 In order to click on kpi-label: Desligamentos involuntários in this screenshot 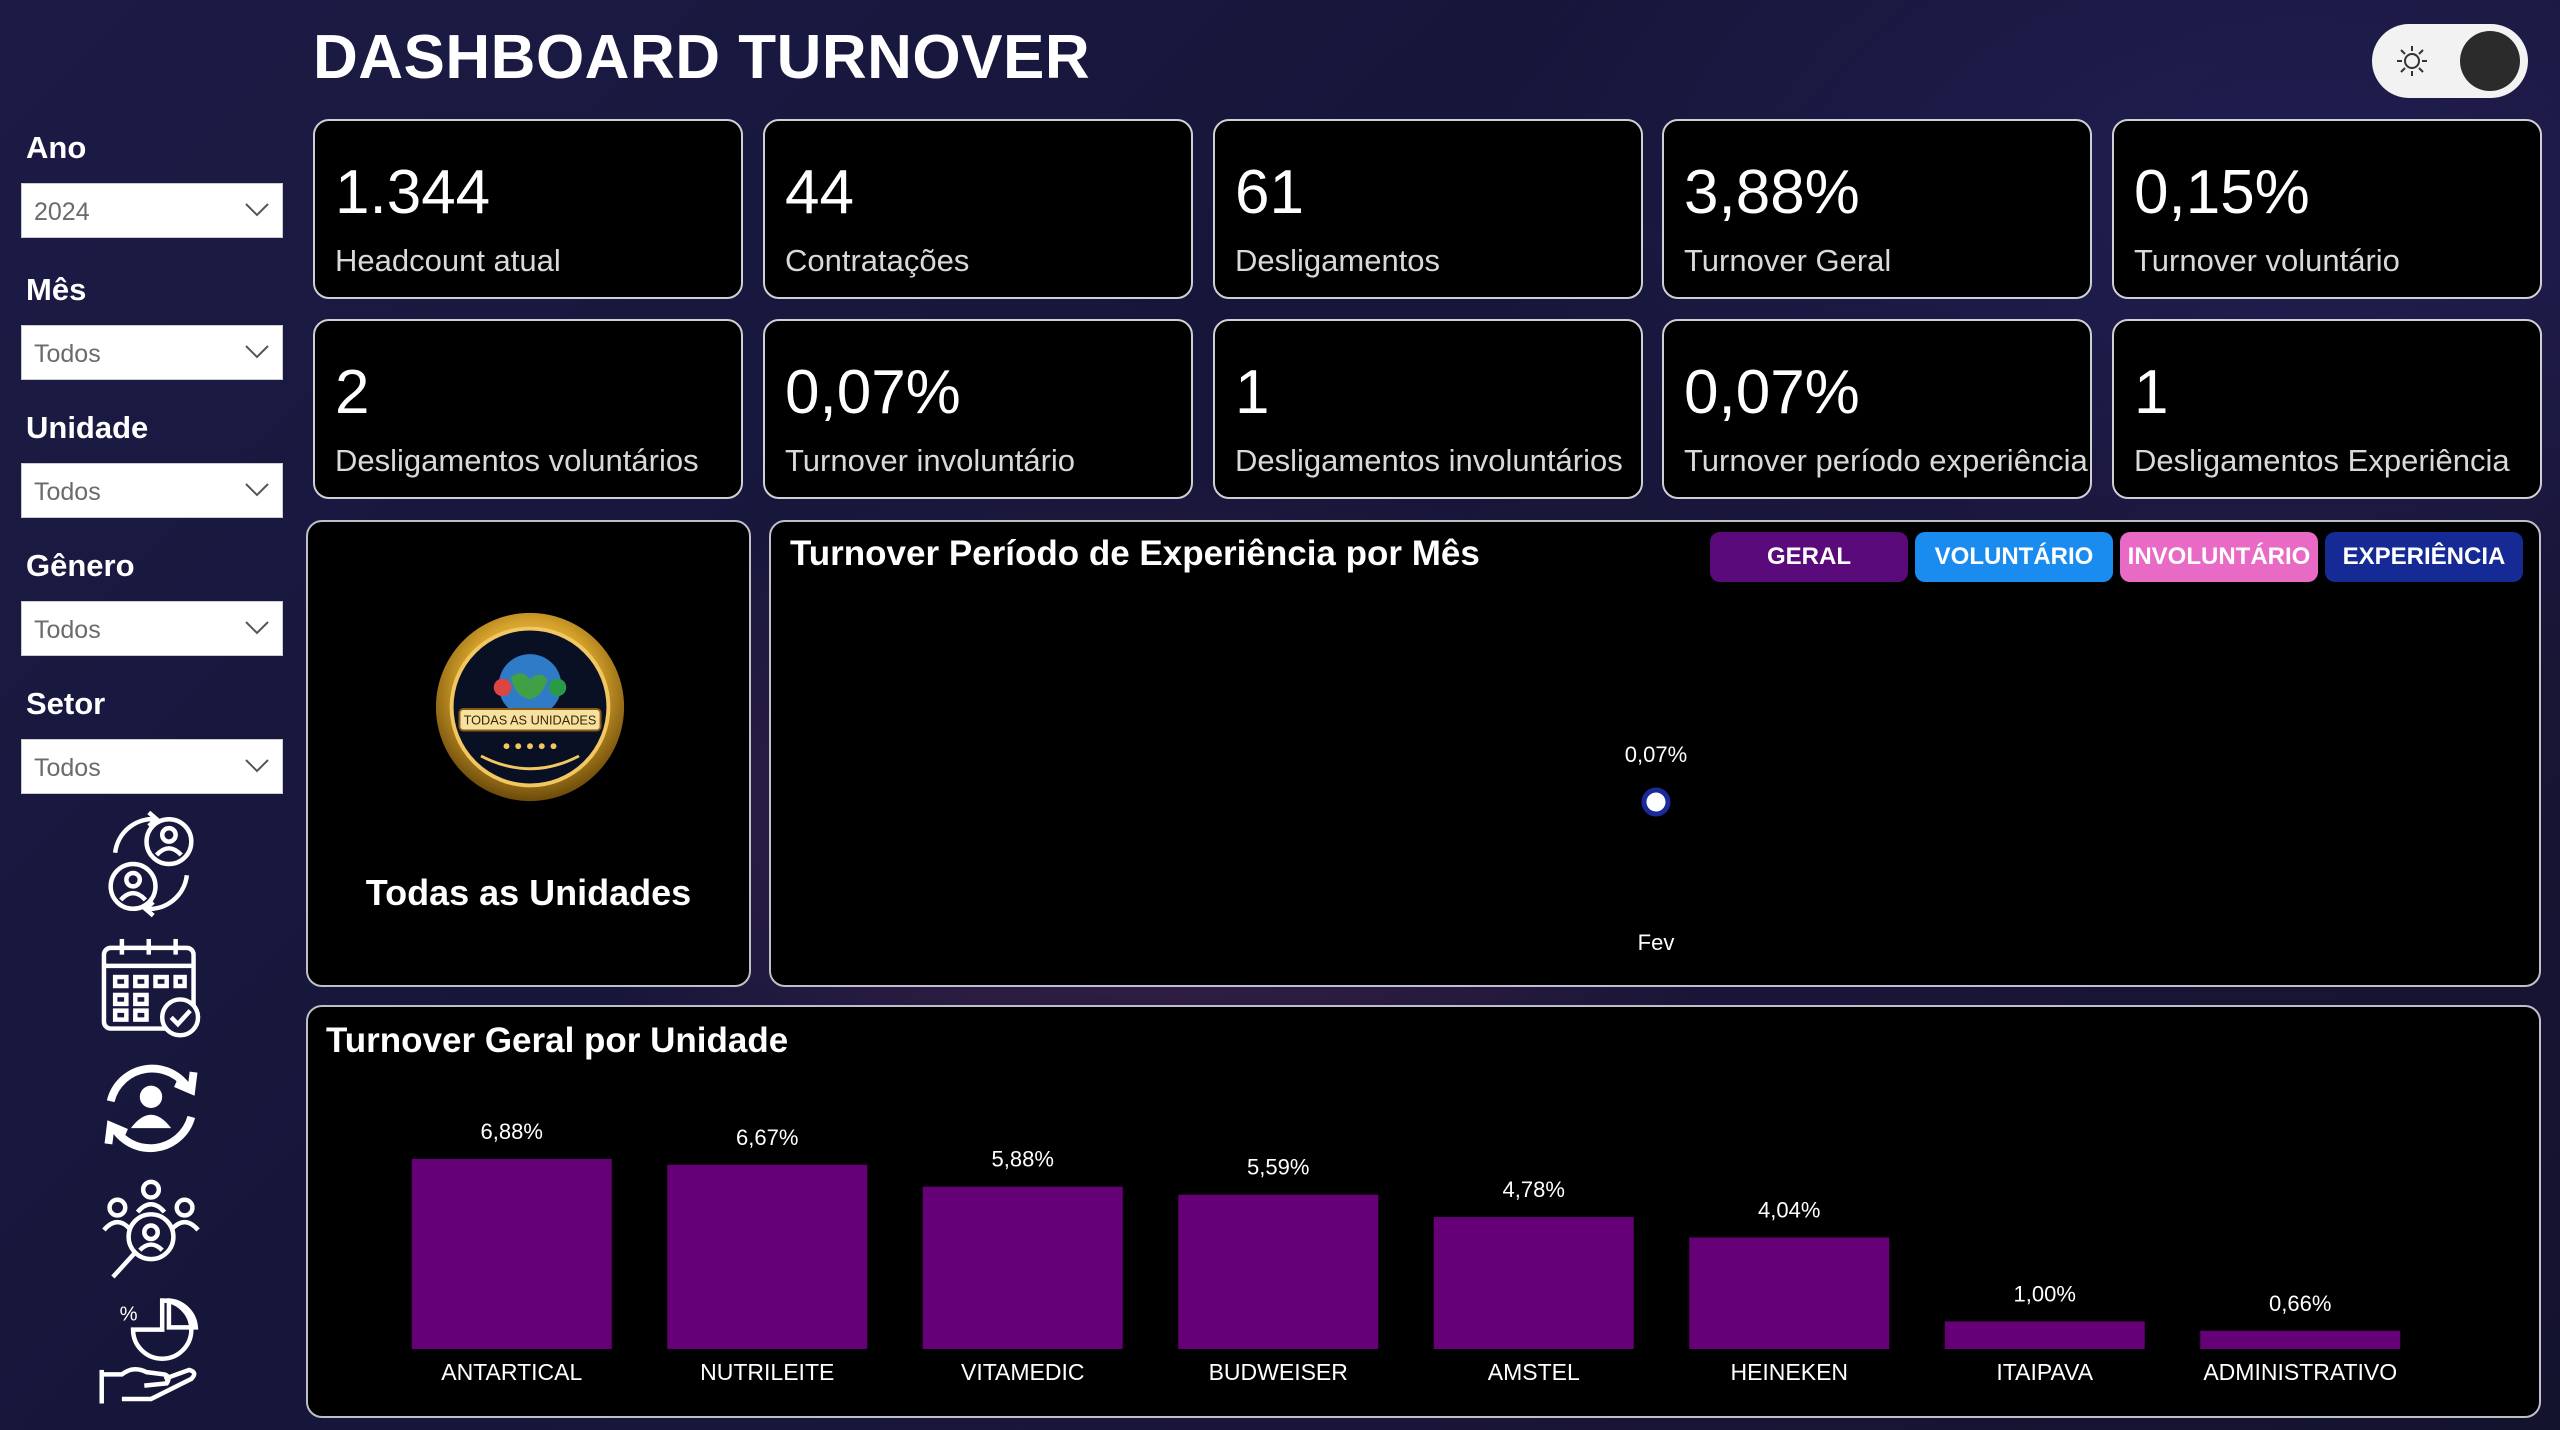, I will do `click(1429, 460)`.